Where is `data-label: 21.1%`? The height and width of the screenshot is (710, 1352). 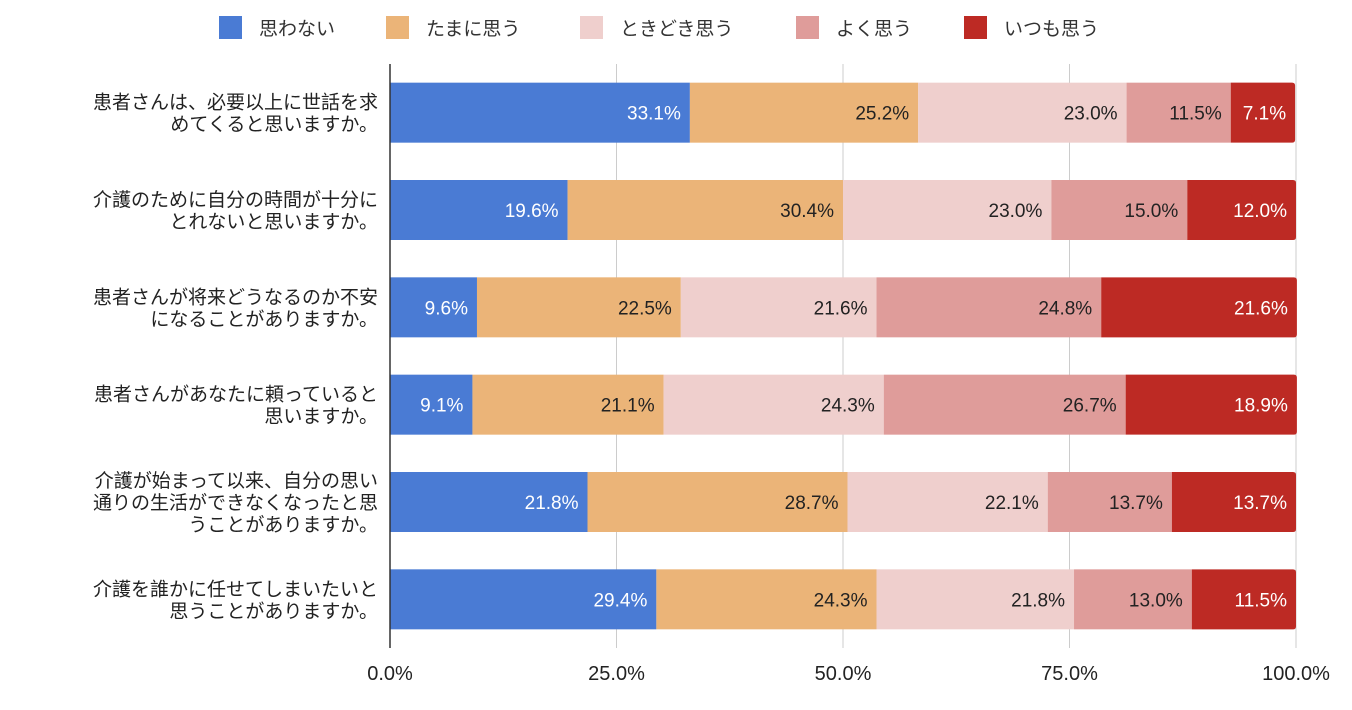 data-label: 21.1% is located at coordinates (628, 406).